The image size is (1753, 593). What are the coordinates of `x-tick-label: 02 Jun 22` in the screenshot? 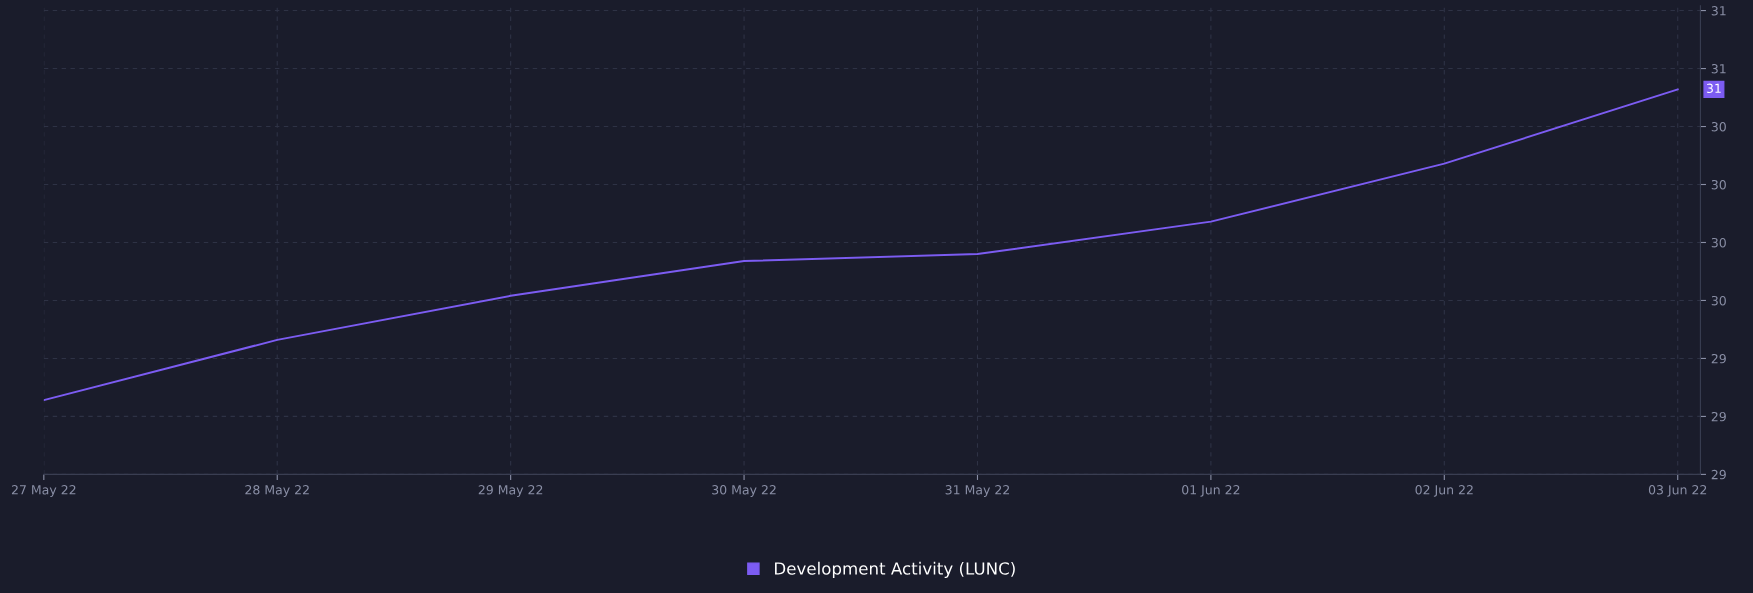 It's located at (1444, 491).